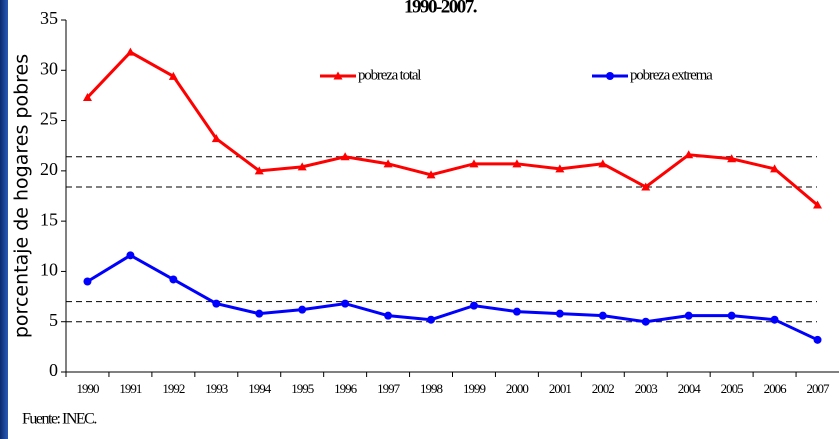  Describe the element at coordinates (690, 388) in the screenshot. I see `x-tick-label: 2004` at that location.